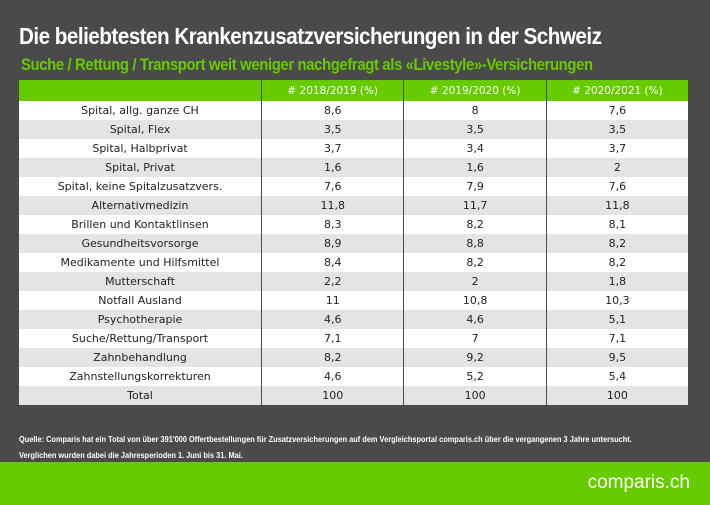 The width and height of the screenshot is (710, 505). I want to click on table-row: Psychotherapie 4,6 4,6 5,1, so click(353, 319).